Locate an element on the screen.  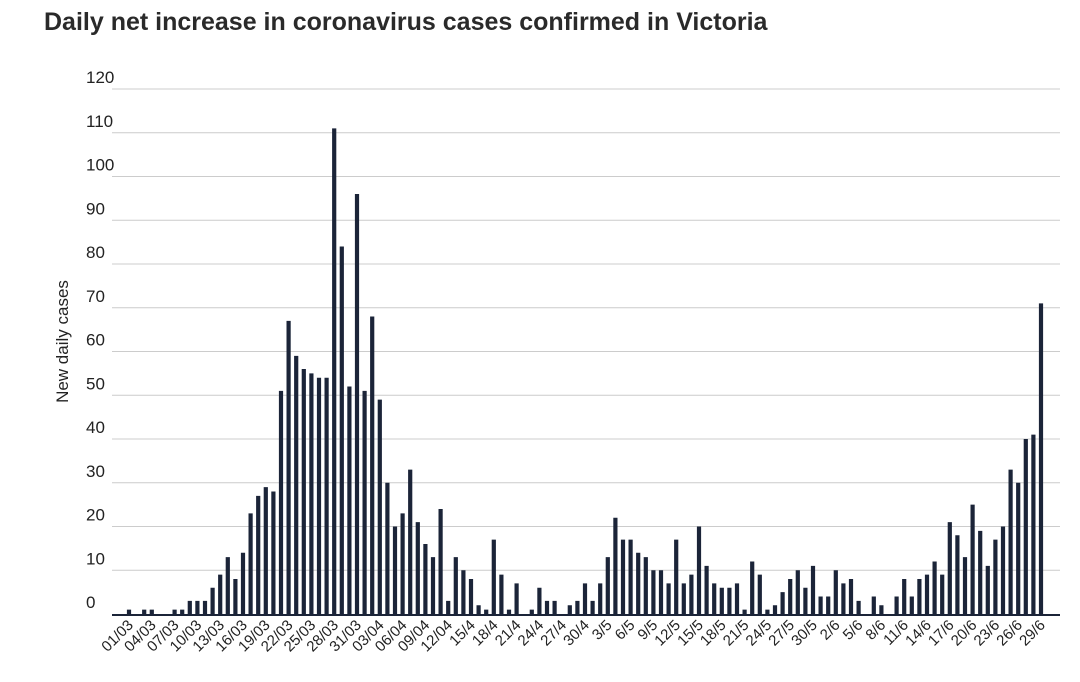
x-tick-label: 5/6 is located at coordinates (853, 630).